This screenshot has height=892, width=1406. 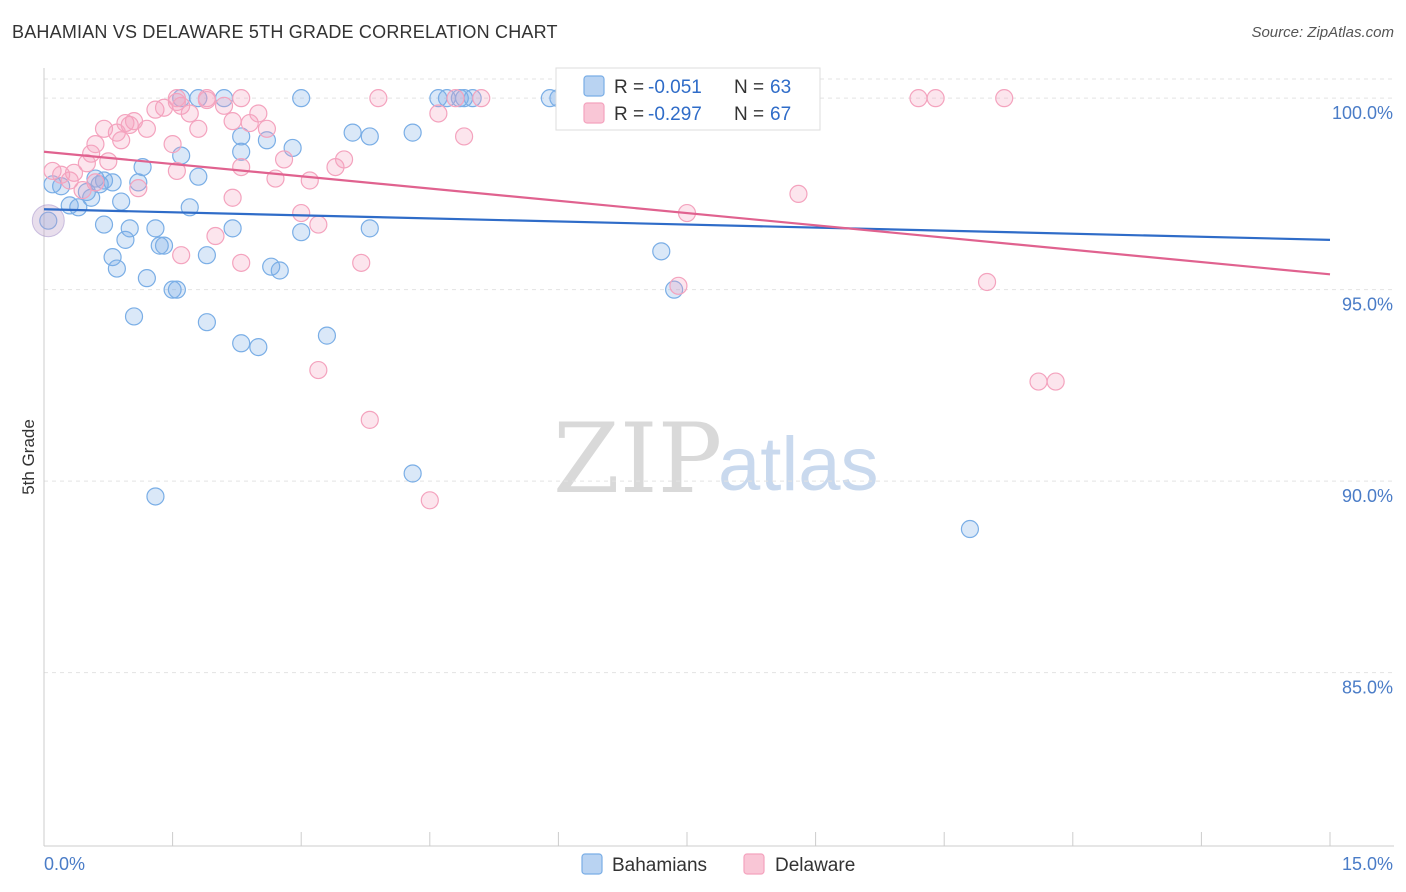 I want to click on y-tick-label: 90.0%, so click(x=1367, y=496).